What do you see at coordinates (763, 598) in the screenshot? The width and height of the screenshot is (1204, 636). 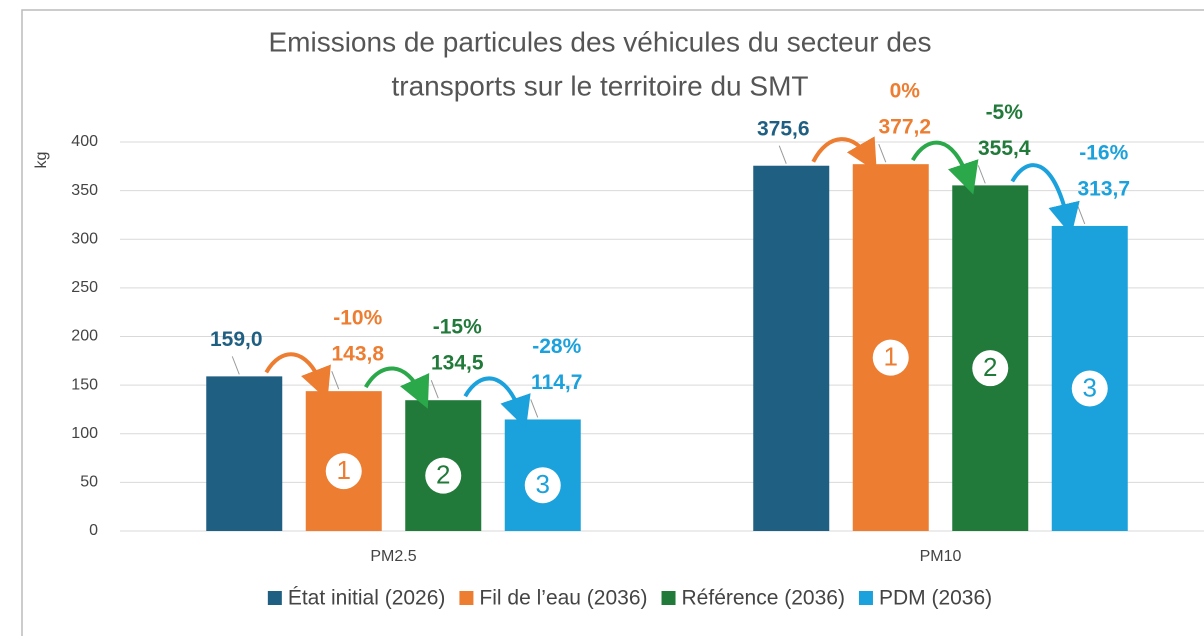 I see `legend-label: Référence (2036)` at bounding box center [763, 598].